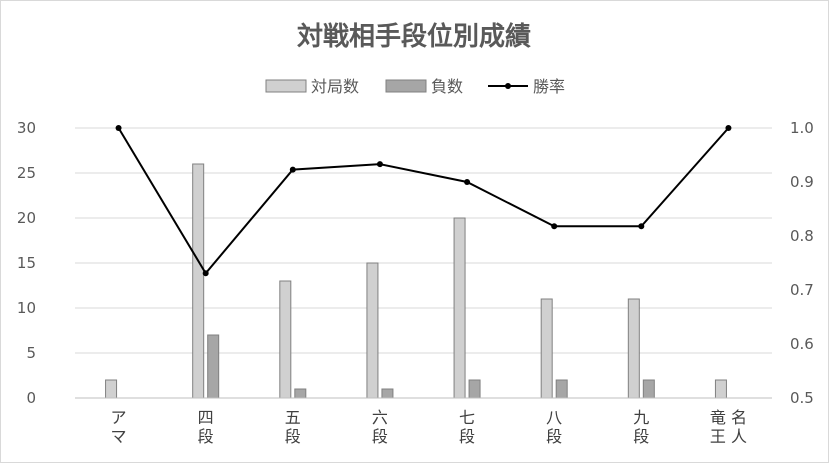 This screenshot has width=829, height=463. Describe the element at coordinates (447, 86) in the screenshot. I see `legend-label-losses: 負数` at that location.